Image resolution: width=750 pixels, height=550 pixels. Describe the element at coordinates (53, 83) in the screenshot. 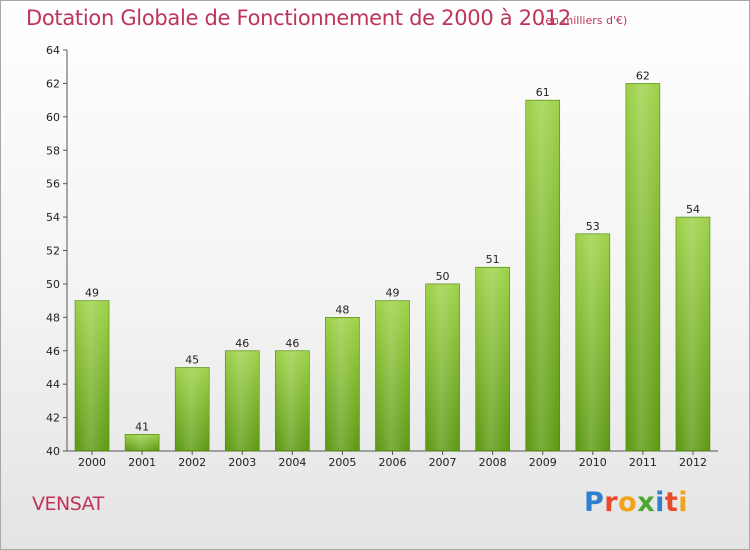

I see `y-tick-label: 62` at that location.